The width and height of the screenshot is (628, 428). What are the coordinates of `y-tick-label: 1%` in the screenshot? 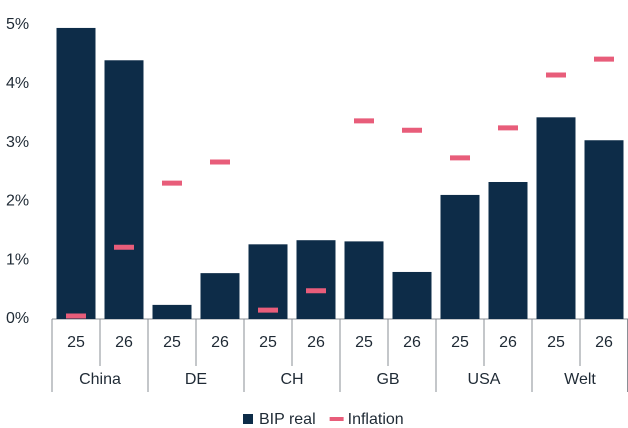 It's located at (17, 259).